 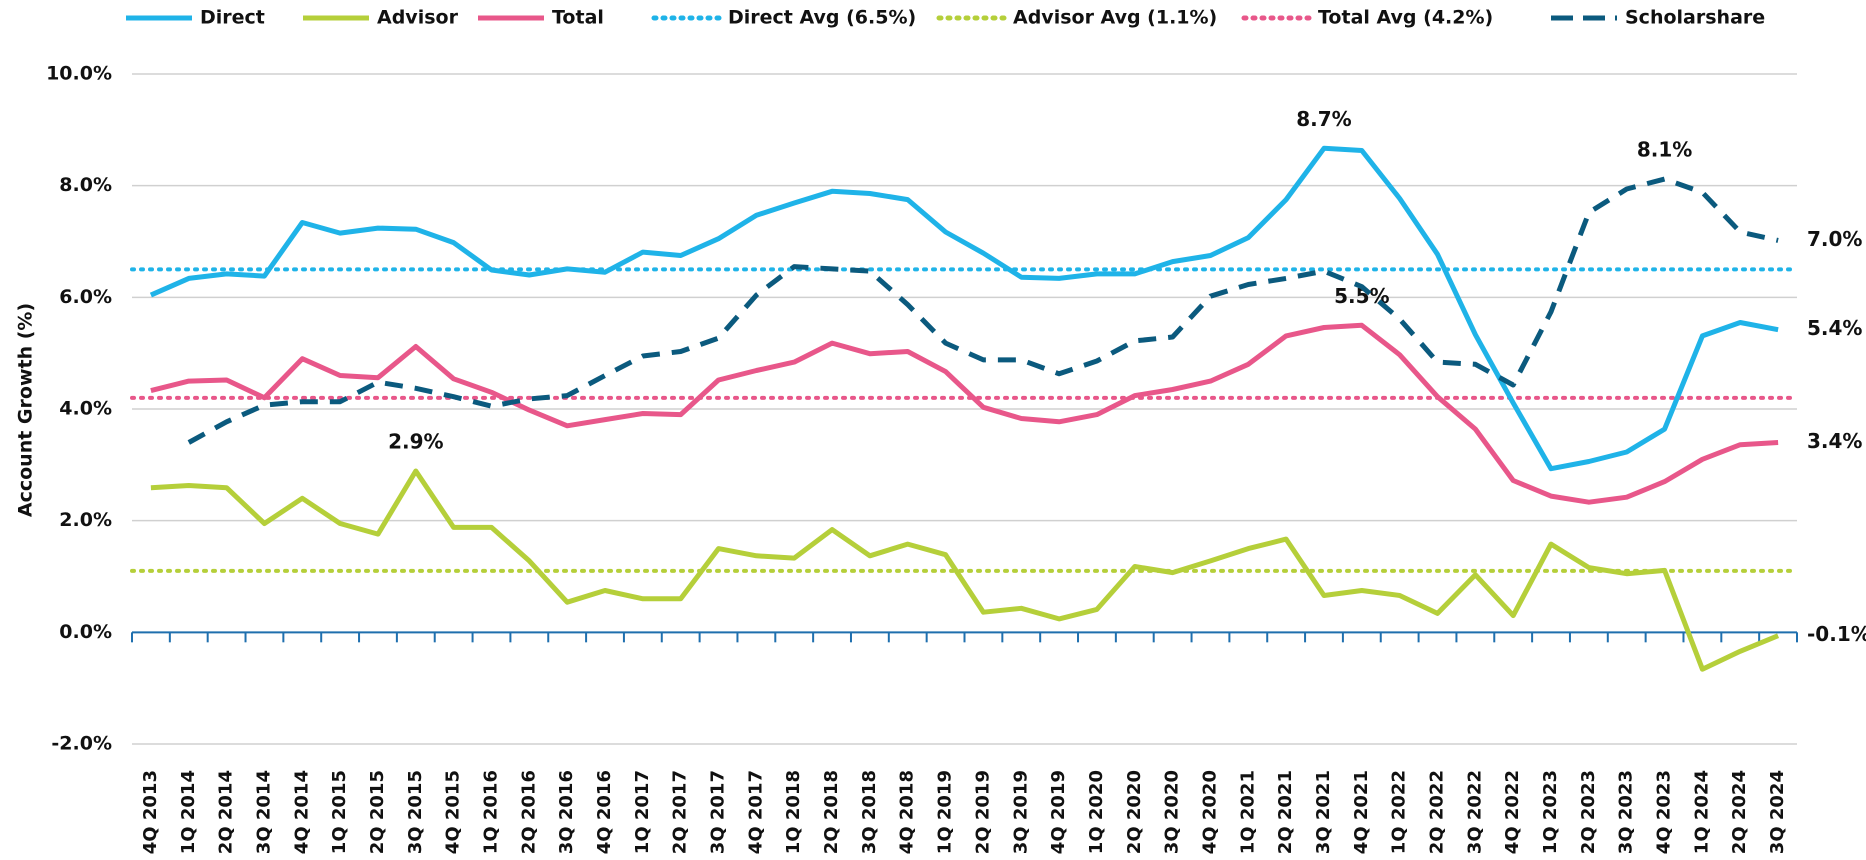 I want to click on data-label: 5.4%, so click(x=1834, y=328).